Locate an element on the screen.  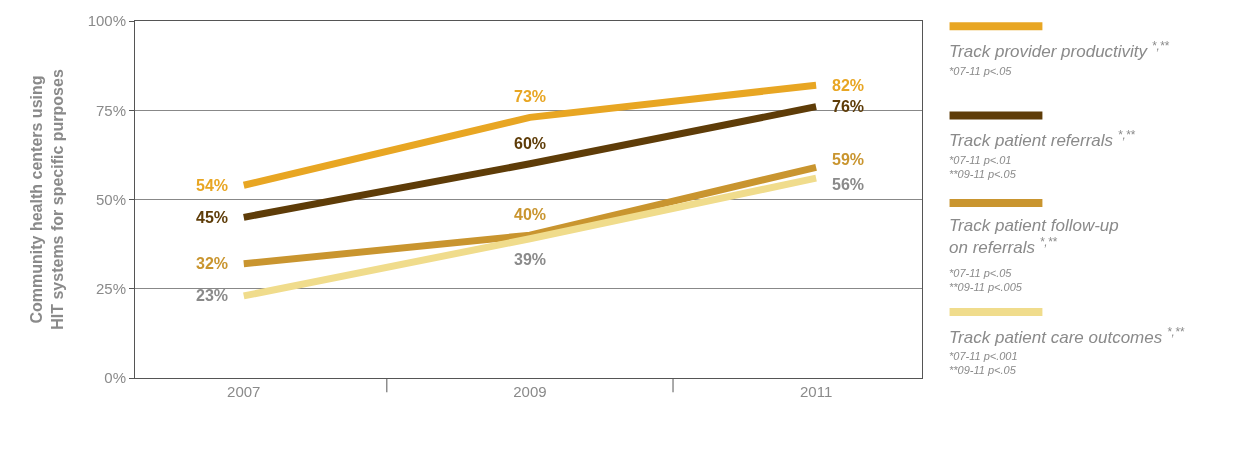
text: *07-11 p<.001 **09-11 p<.05 is located at coordinates (983, 363).